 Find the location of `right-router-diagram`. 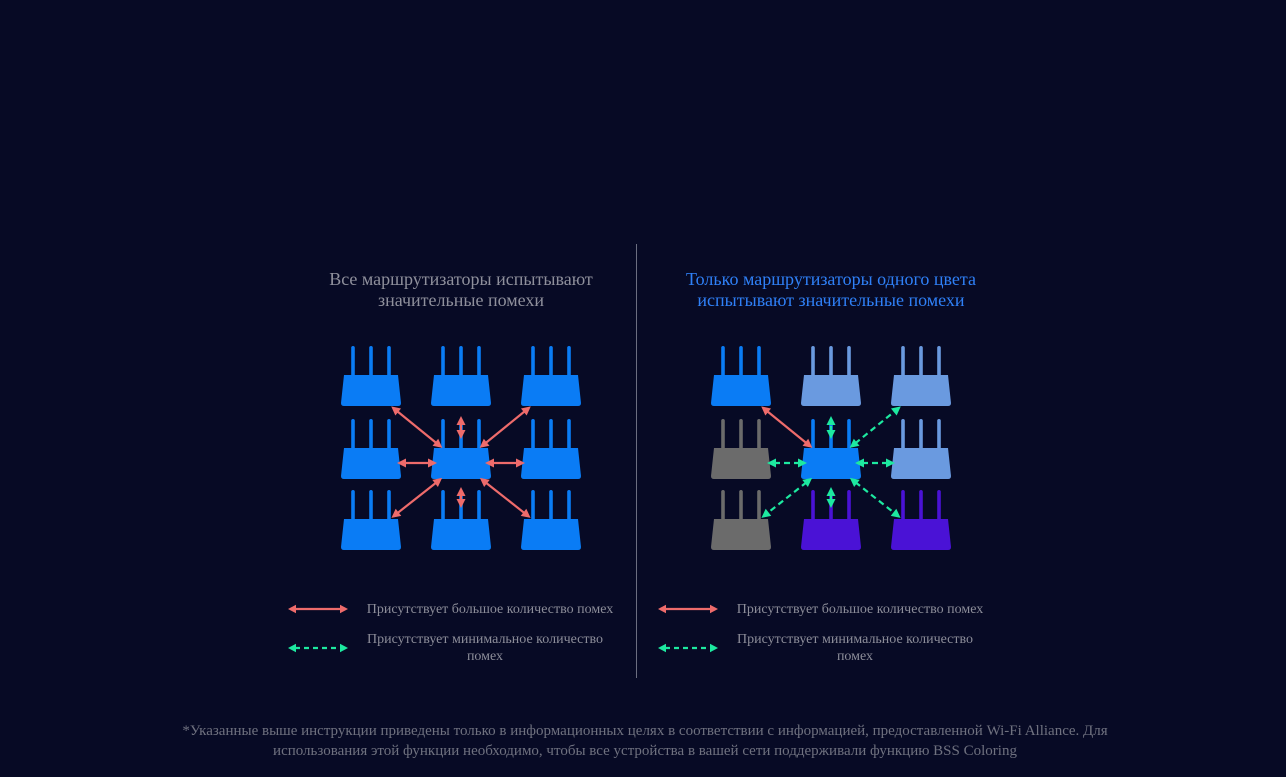

right-router-diagram is located at coordinates (831, 447).